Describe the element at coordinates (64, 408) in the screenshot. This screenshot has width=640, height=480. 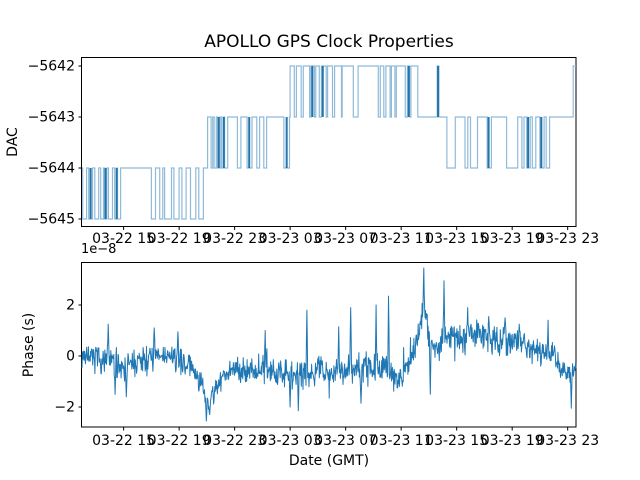
I see `y-tick-label: −2` at that location.